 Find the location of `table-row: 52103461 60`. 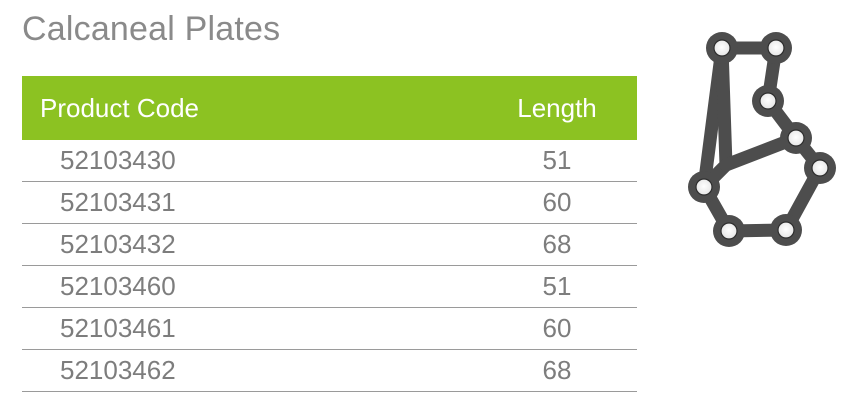

table-row: 52103461 60 is located at coordinates (329, 329).